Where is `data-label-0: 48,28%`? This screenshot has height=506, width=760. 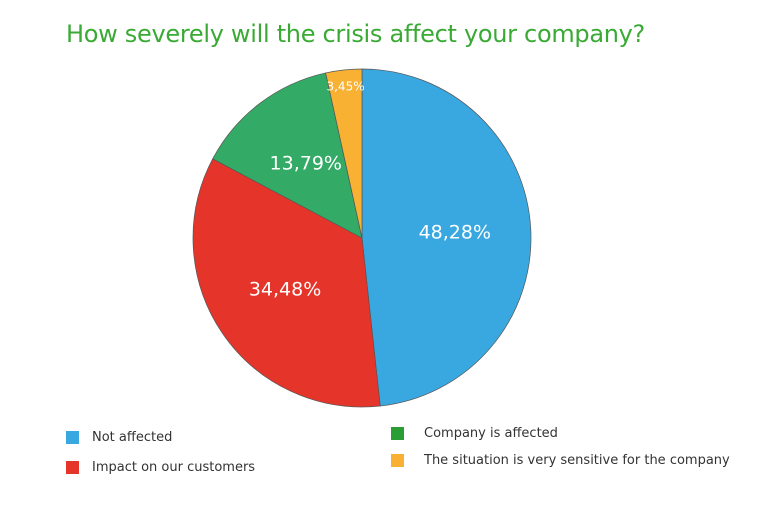
data-label-0: 48,28% is located at coordinates (455, 232).